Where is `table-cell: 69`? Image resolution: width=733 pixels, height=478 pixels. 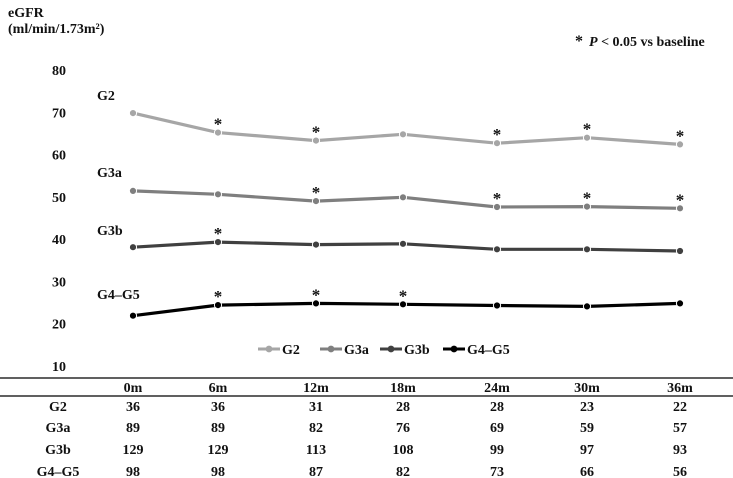 table-cell: 69 is located at coordinates (497, 428).